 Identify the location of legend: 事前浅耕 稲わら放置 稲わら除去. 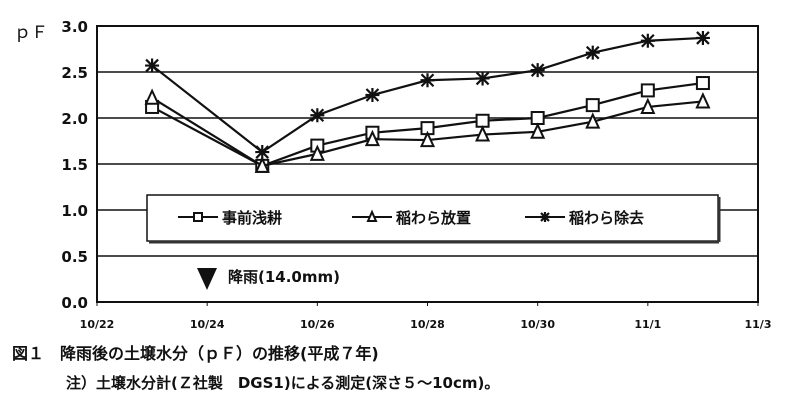
(433, 219).